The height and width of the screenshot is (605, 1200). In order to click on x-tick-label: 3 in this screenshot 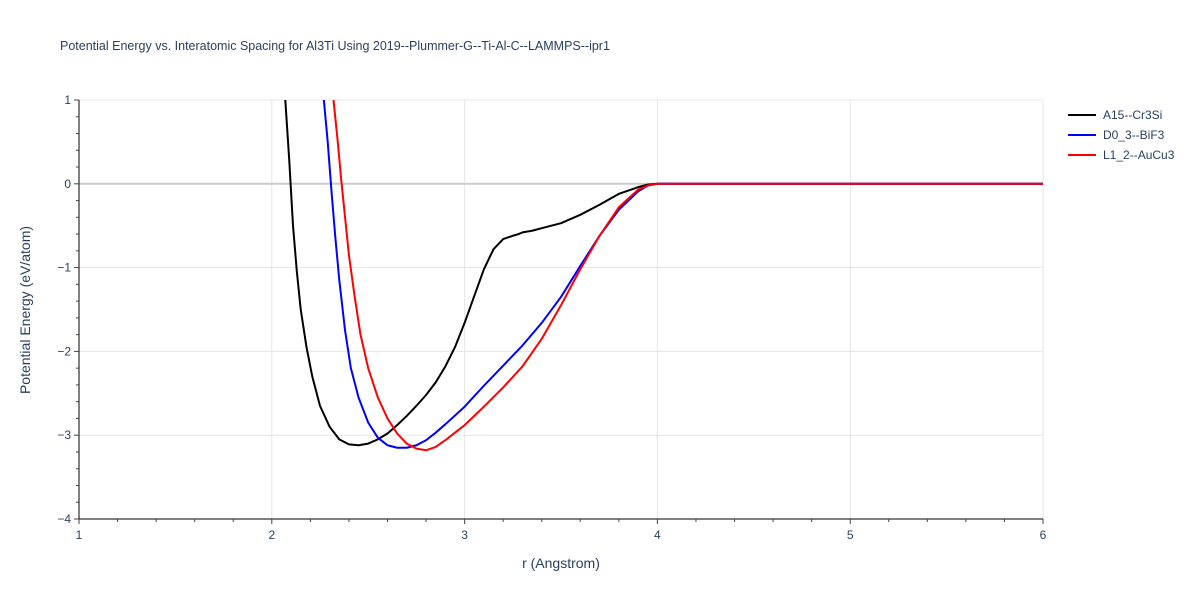, I will do `click(464, 535)`.